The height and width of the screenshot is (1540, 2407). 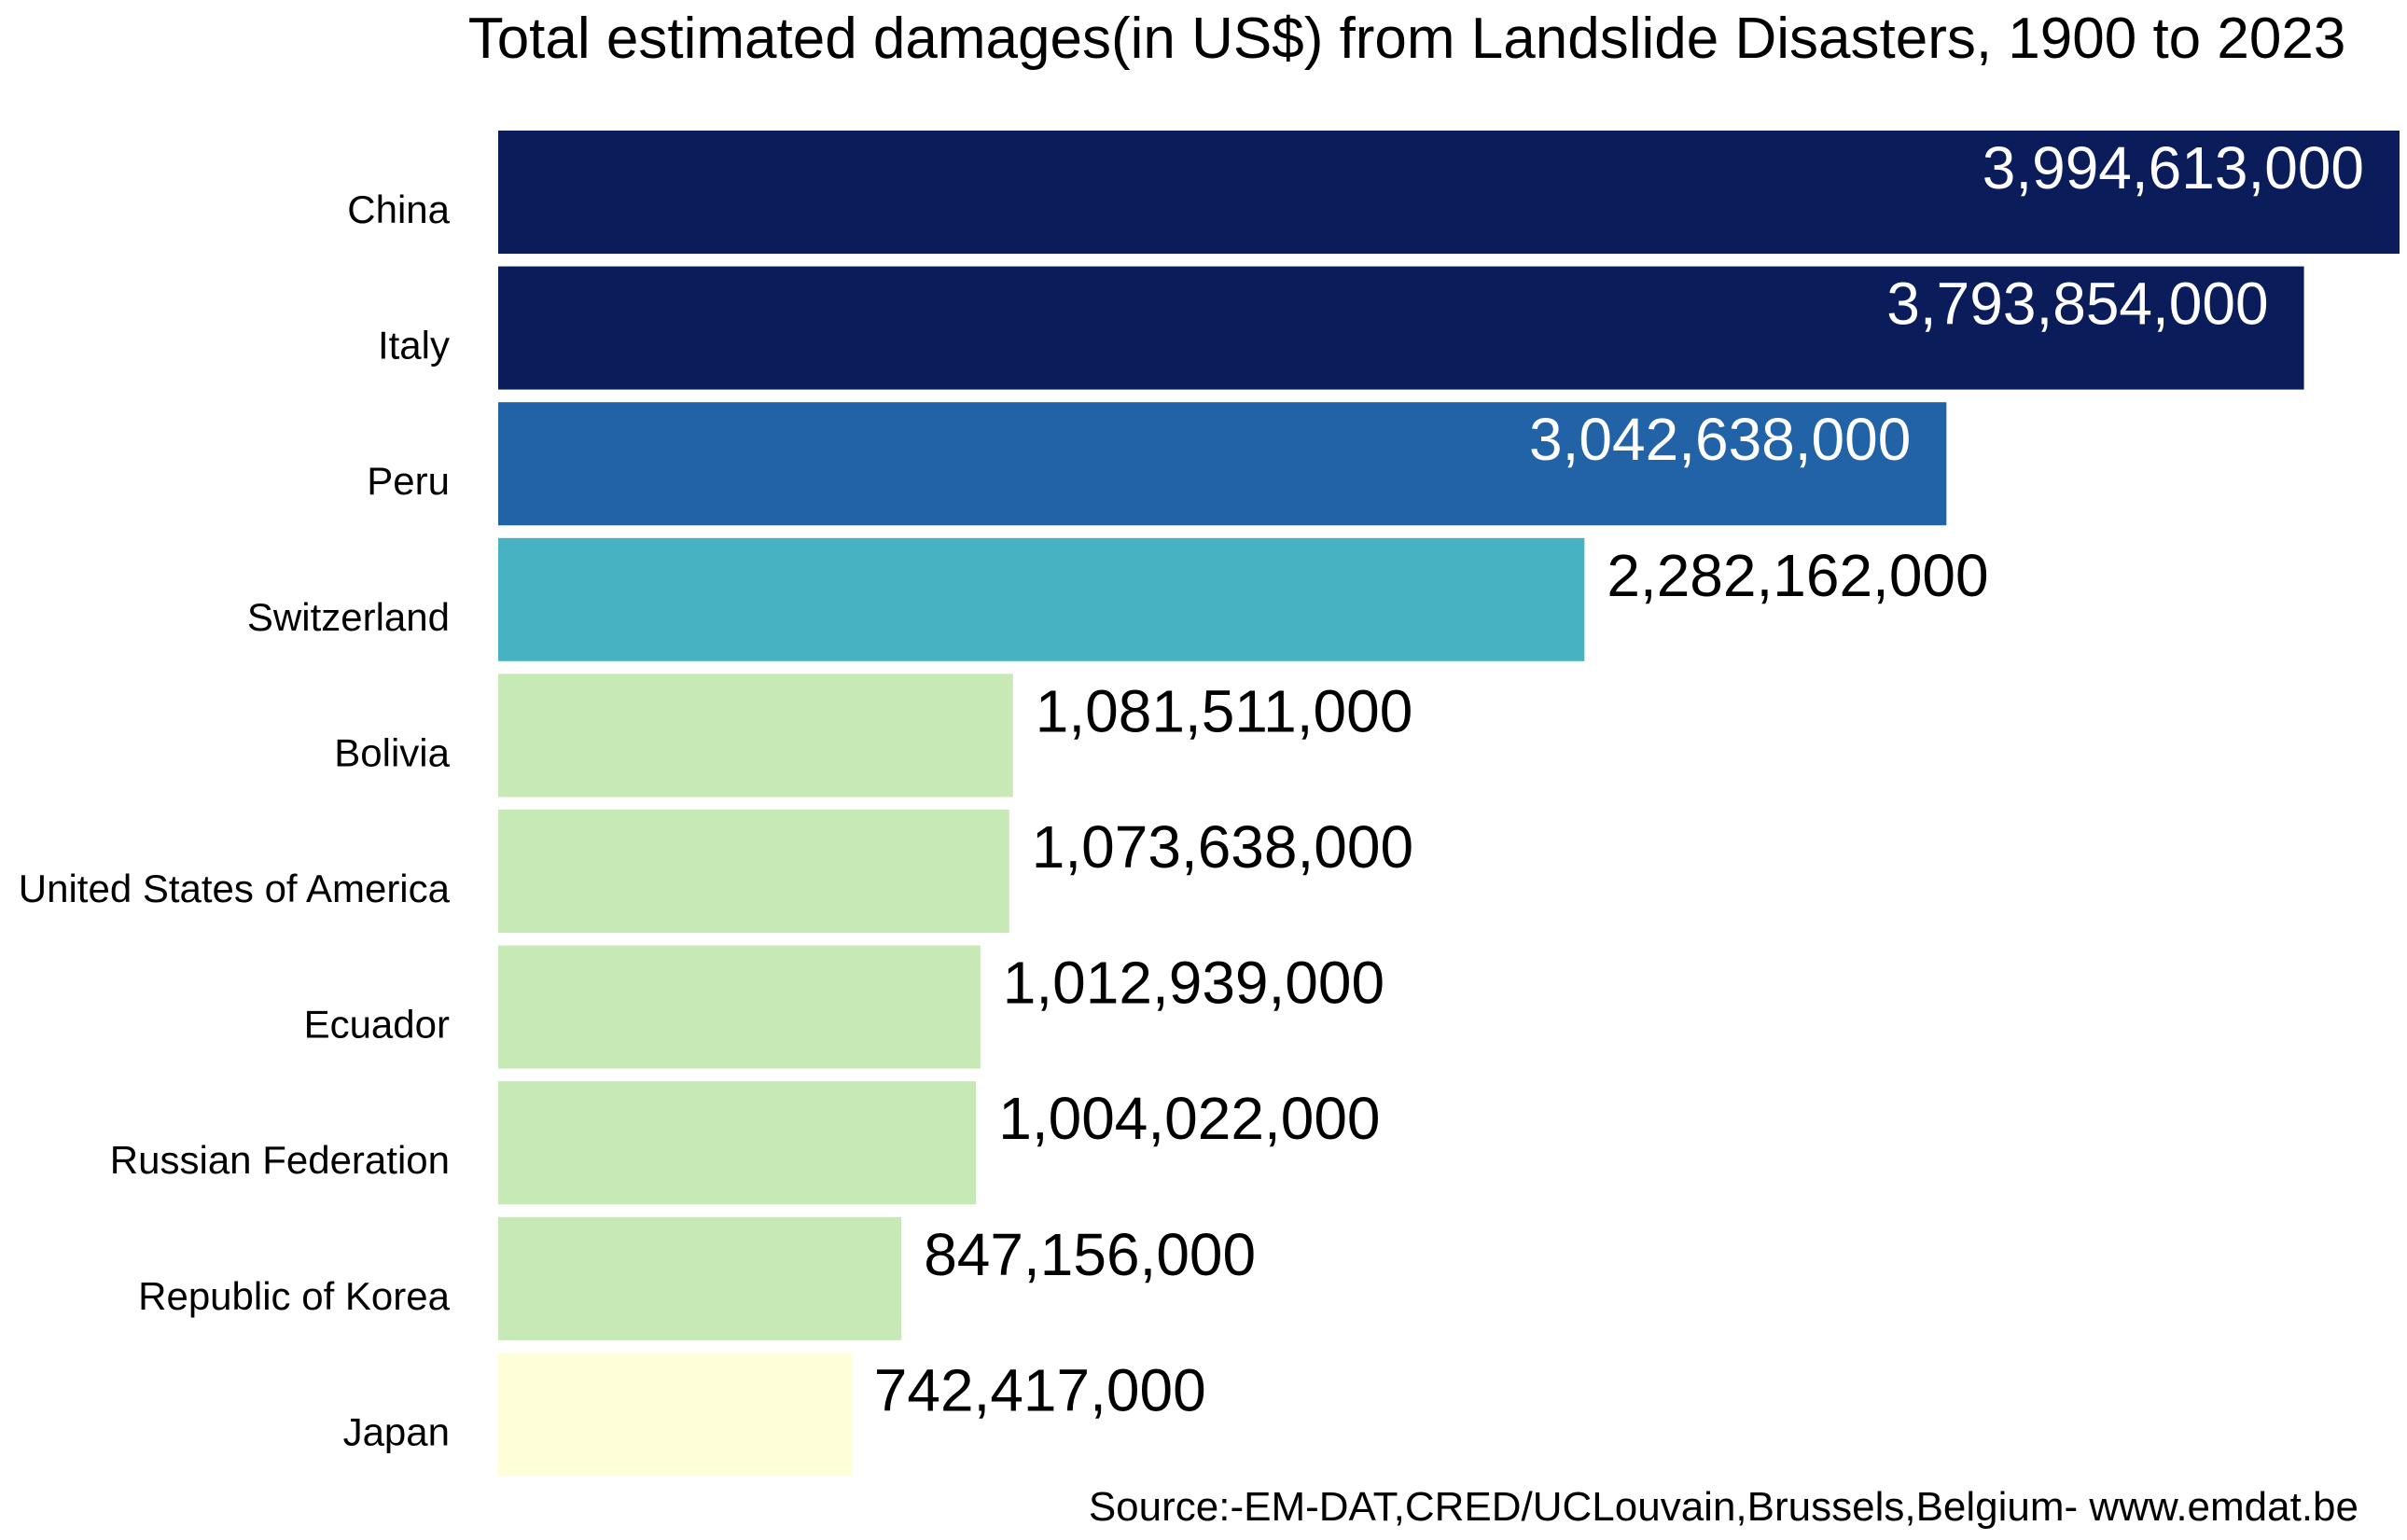 What do you see at coordinates (392, 752) in the screenshot?
I see `category-label-bolivia: Bolivia` at bounding box center [392, 752].